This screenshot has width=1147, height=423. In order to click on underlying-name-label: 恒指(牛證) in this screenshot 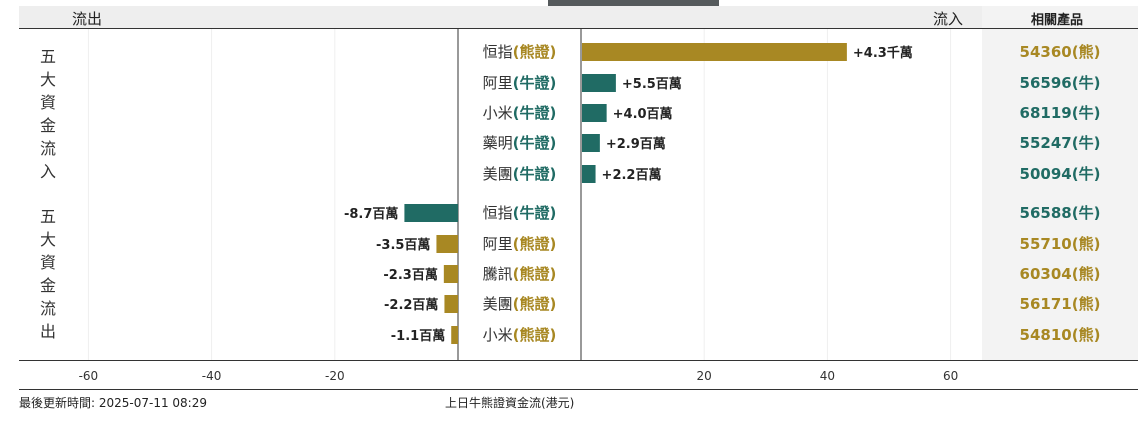, I will do `click(520, 213)`.